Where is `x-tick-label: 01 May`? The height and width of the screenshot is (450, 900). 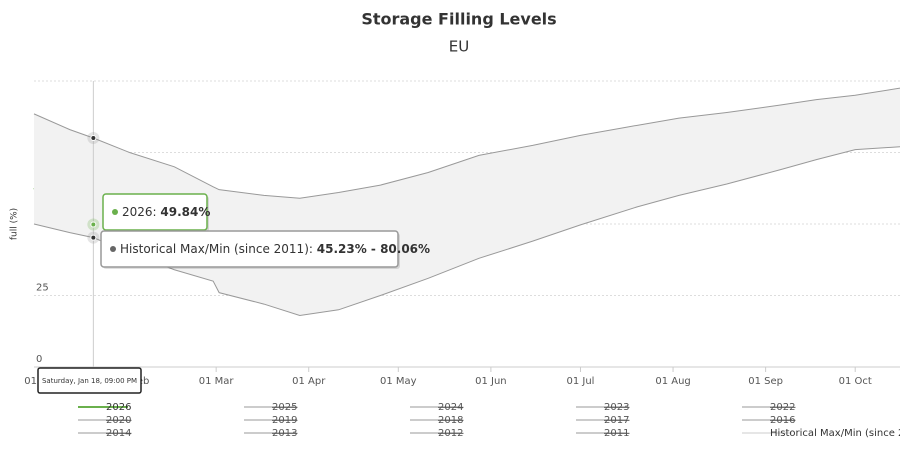 x-tick-label: 01 May is located at coordinates (398, 381).